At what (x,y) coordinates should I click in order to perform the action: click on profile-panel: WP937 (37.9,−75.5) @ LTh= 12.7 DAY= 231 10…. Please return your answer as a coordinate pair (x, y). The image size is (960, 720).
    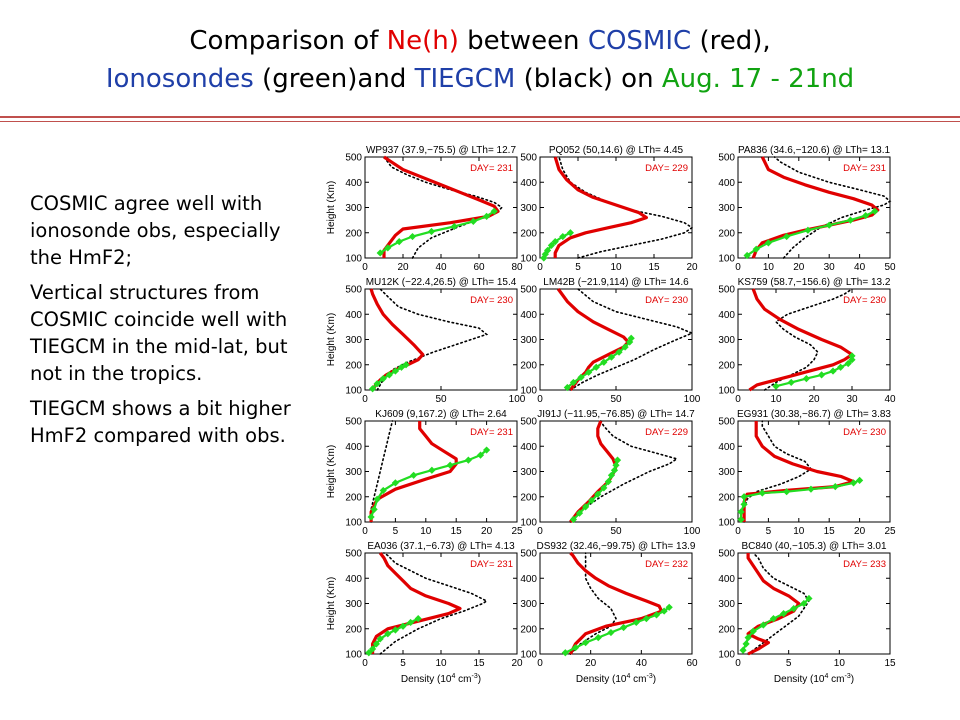
    Looking at the image, I should click on (424, 209).